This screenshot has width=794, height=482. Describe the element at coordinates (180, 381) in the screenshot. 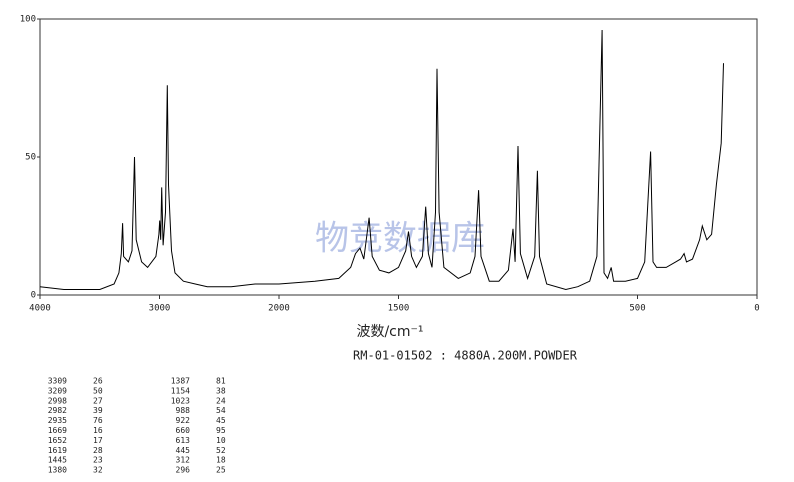

I see `peak-wavenumber: 1387` at that location.